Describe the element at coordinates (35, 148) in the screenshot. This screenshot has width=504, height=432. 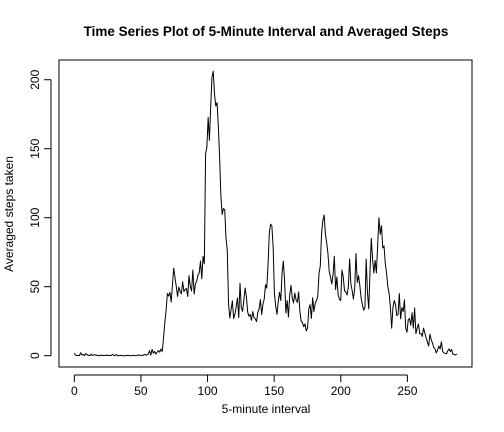
I see `y-tick-label: 150` at that location.